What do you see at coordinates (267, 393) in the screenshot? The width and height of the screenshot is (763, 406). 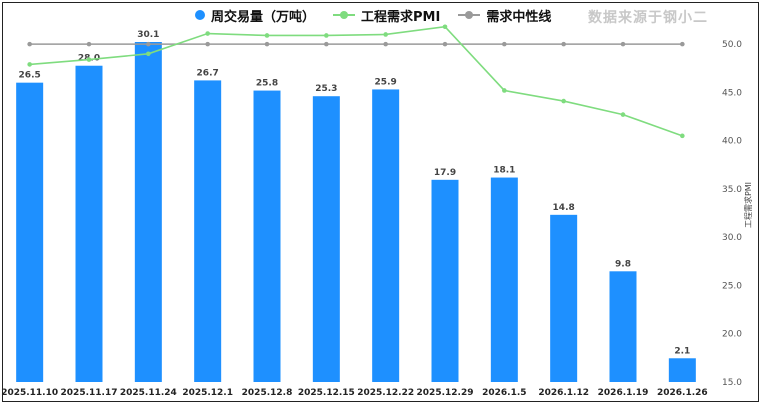 I see `x-tick-label: 2025.12.8` at bounding box center [267, 393].